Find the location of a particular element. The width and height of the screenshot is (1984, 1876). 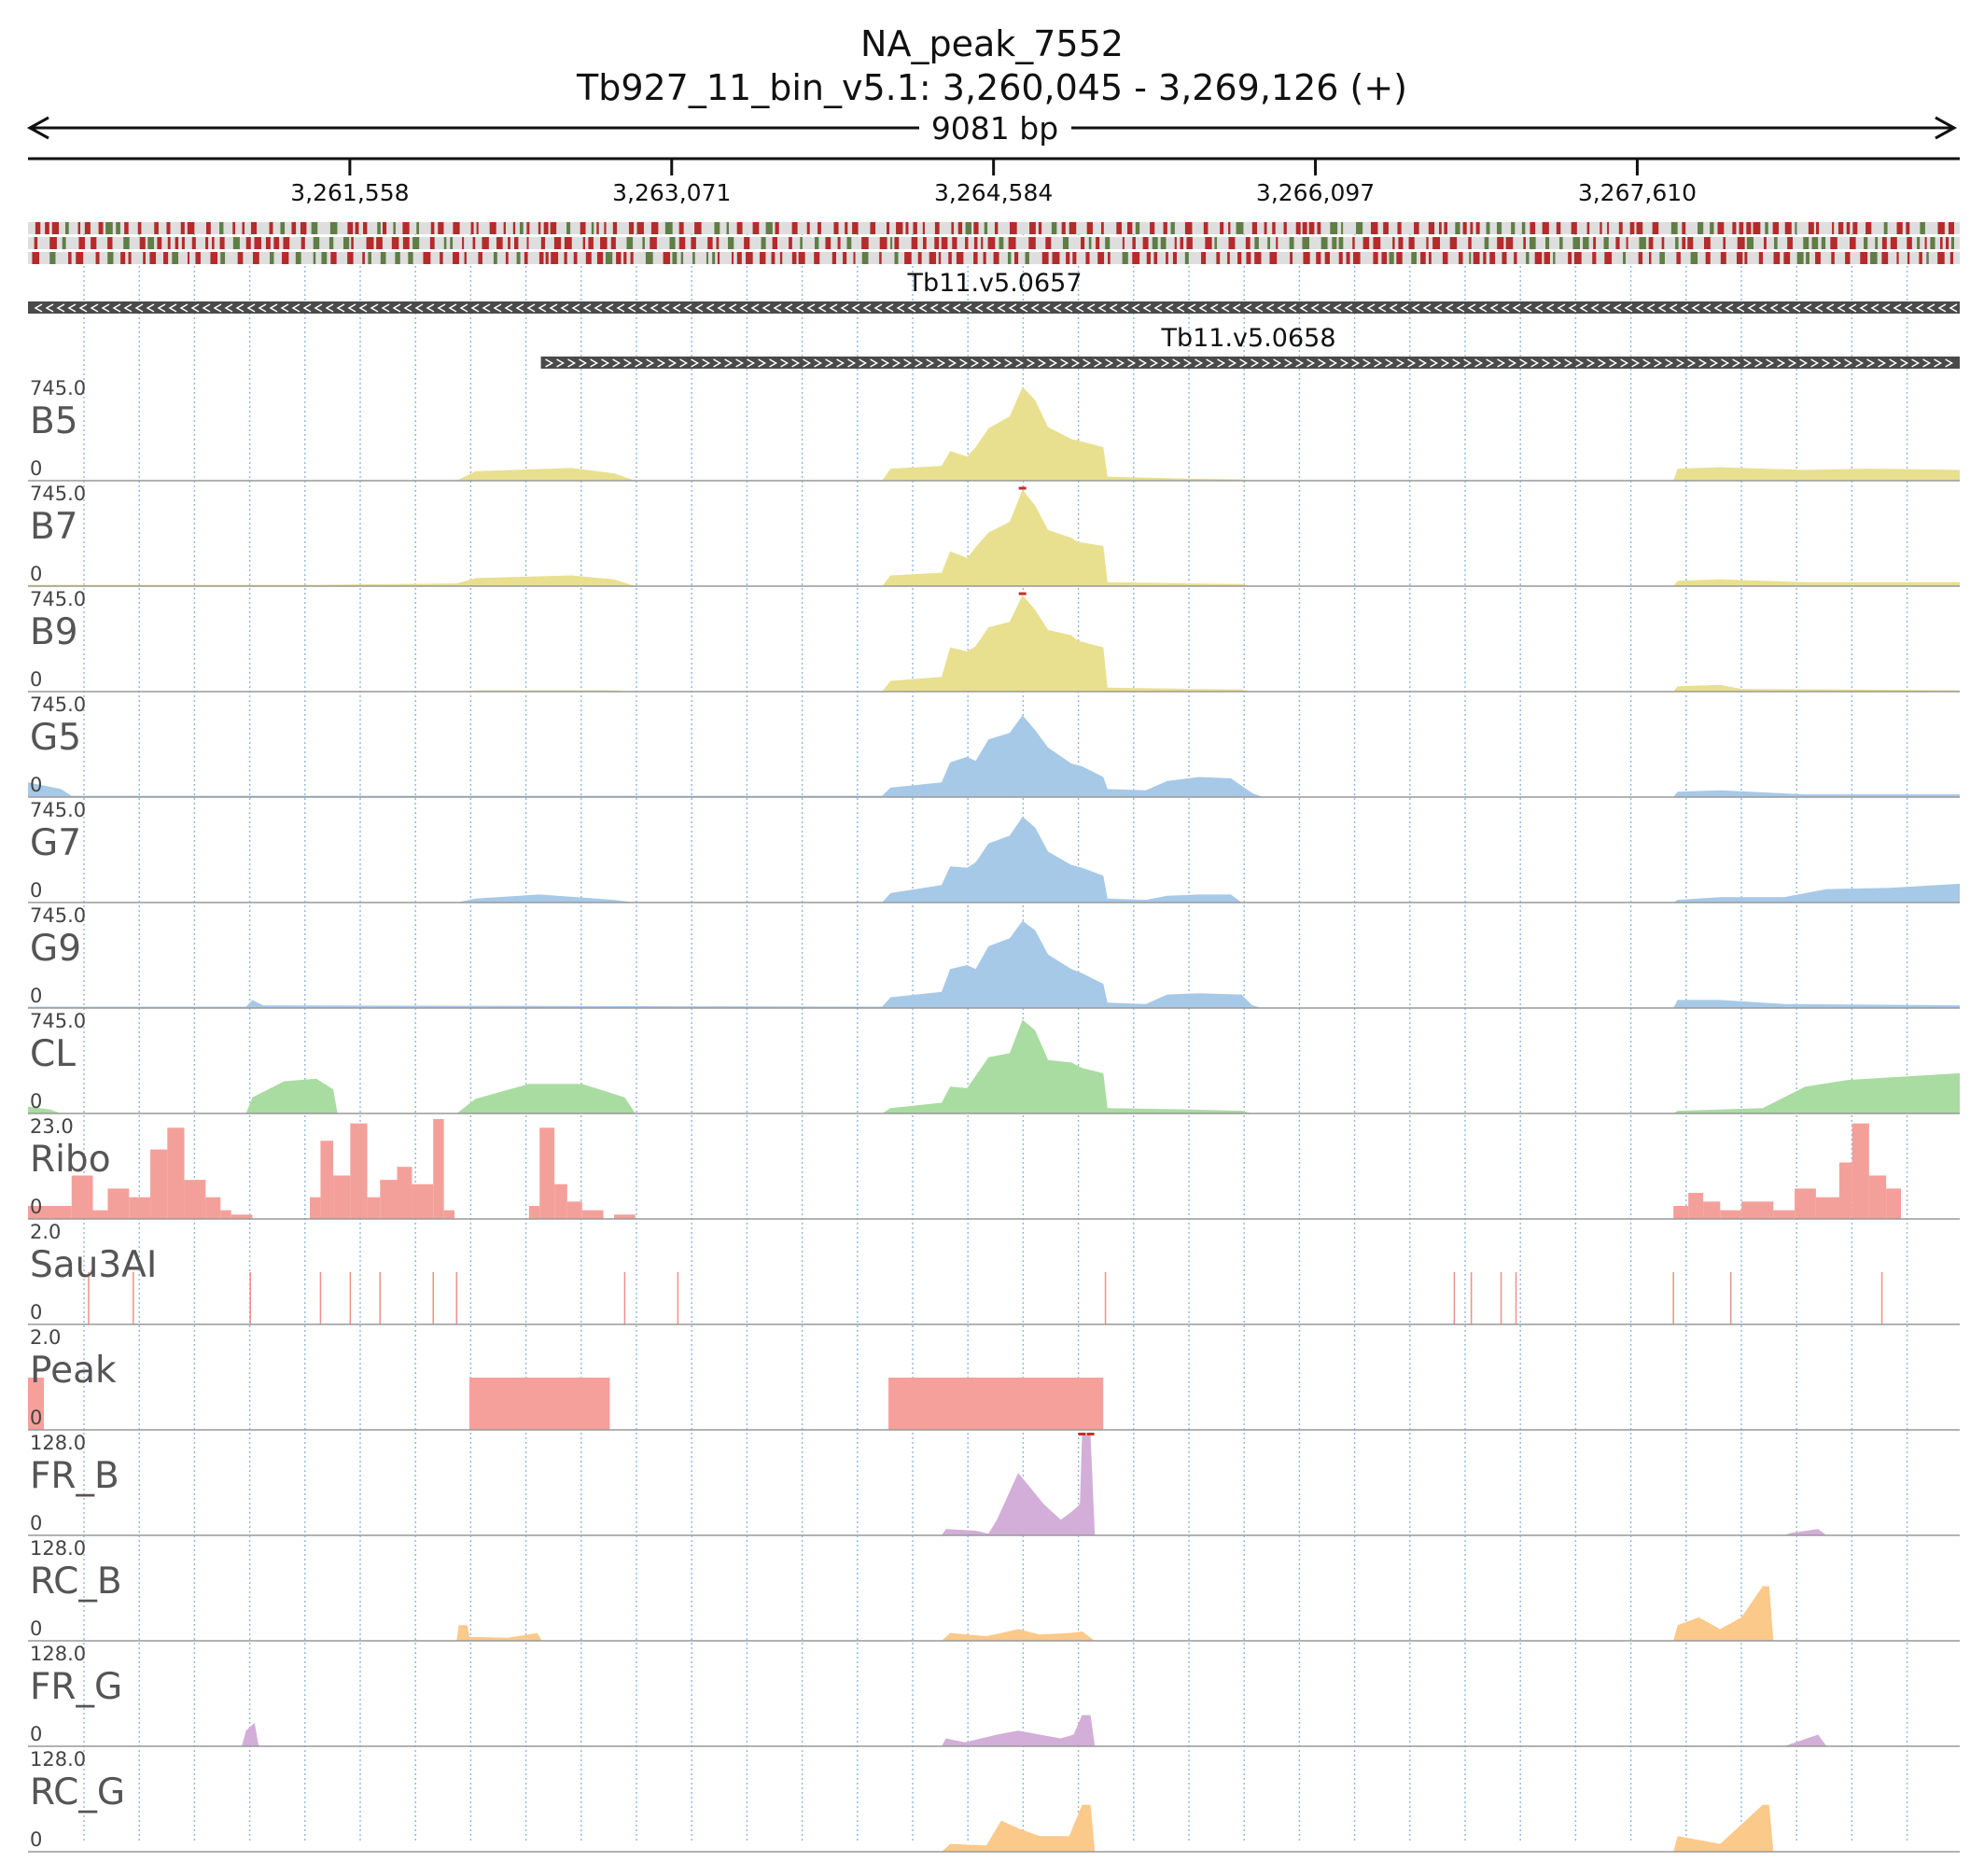

span-ruler: 9081 bp is located at coordinates (992, 128).